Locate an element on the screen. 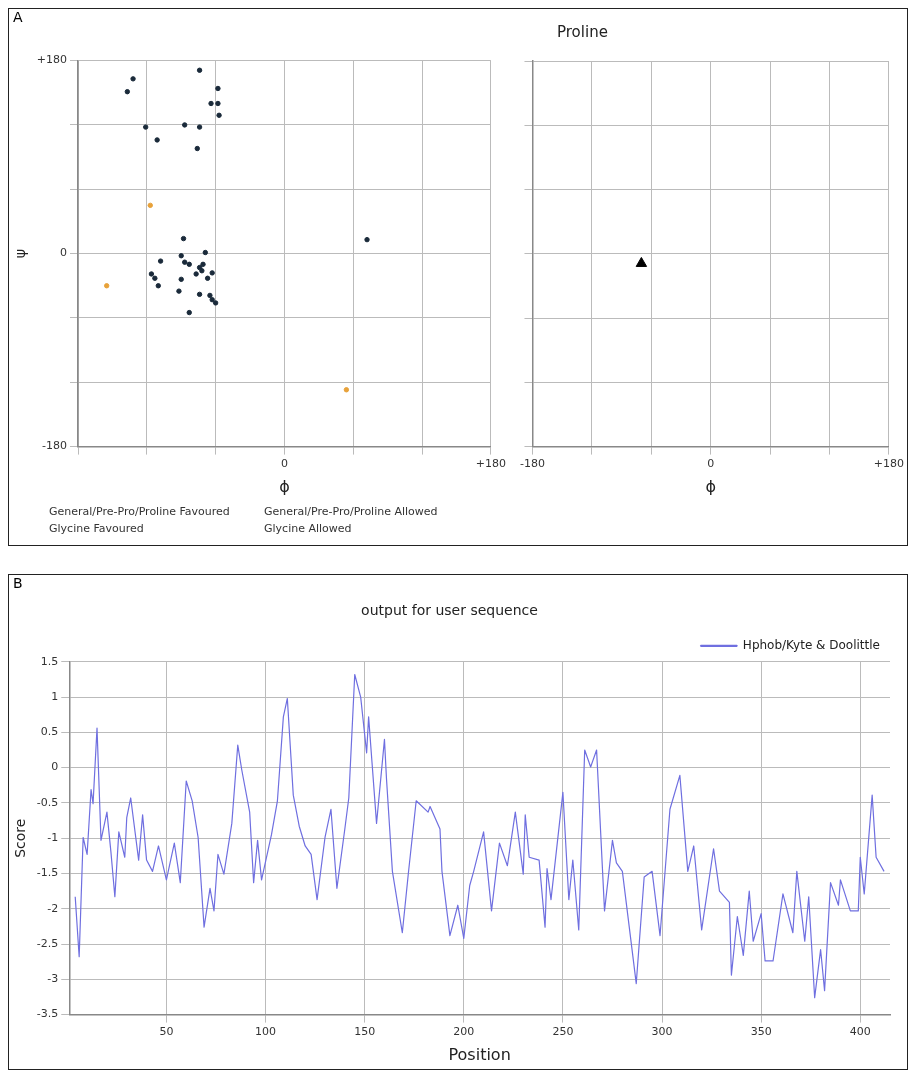 The image size is (915, 1088). x-axis-title: Position is located at coordinates (479, 1054).